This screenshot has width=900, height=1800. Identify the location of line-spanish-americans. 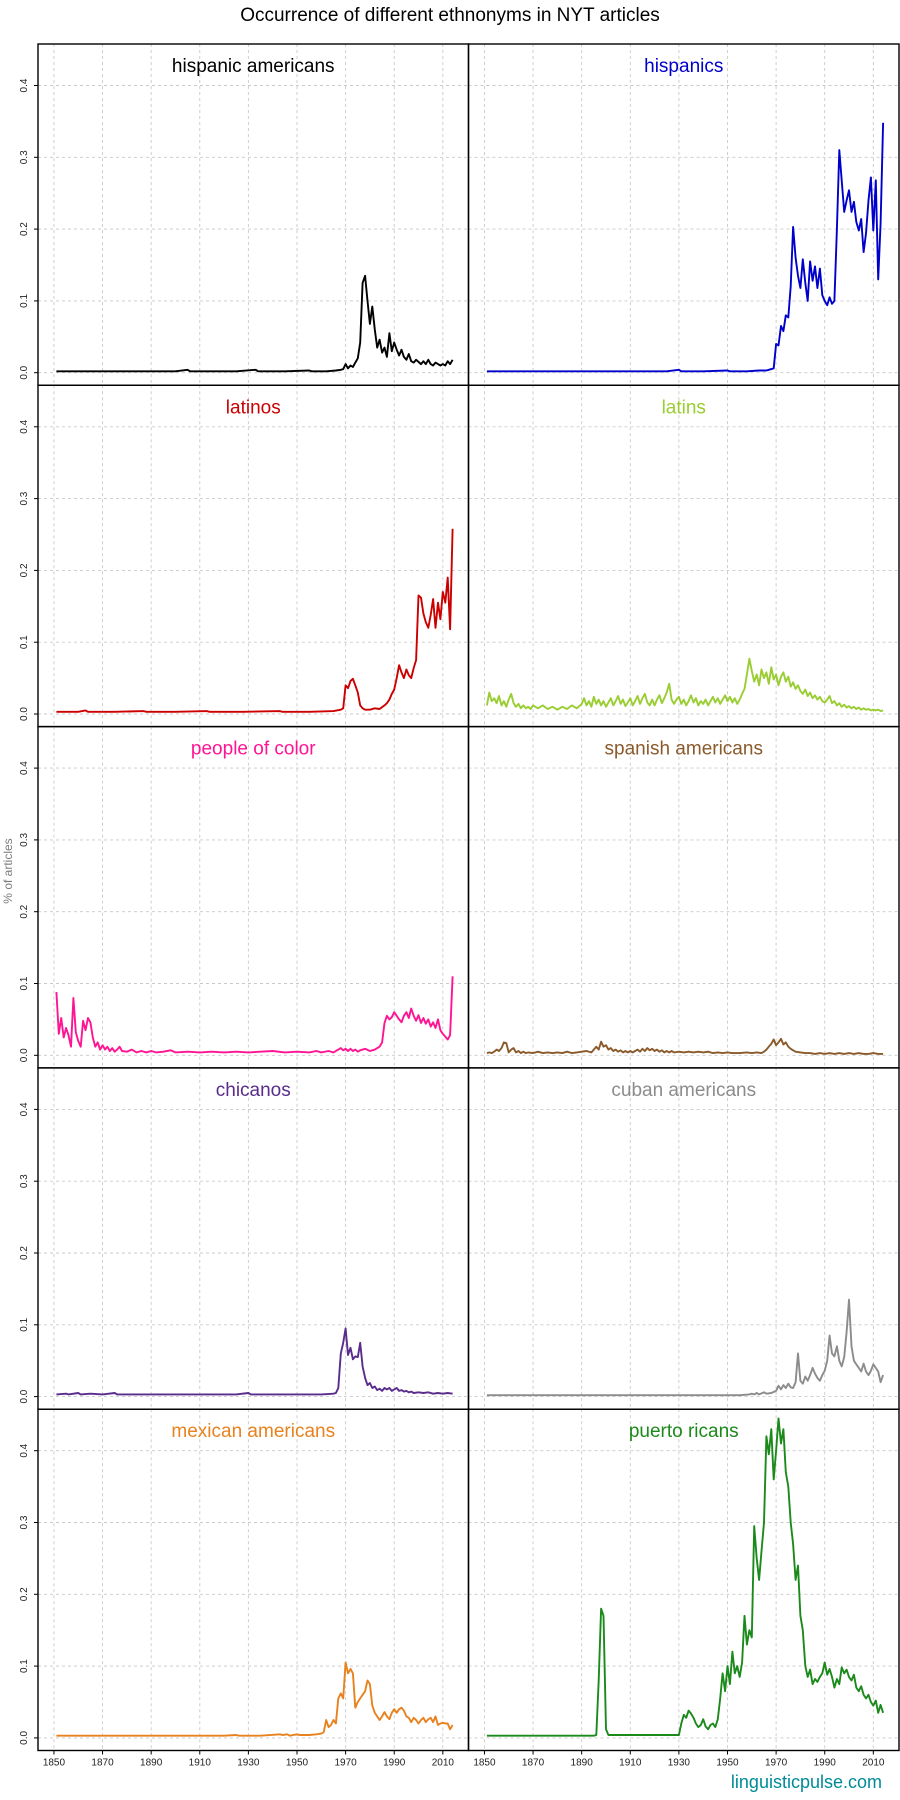
(685, 1046).